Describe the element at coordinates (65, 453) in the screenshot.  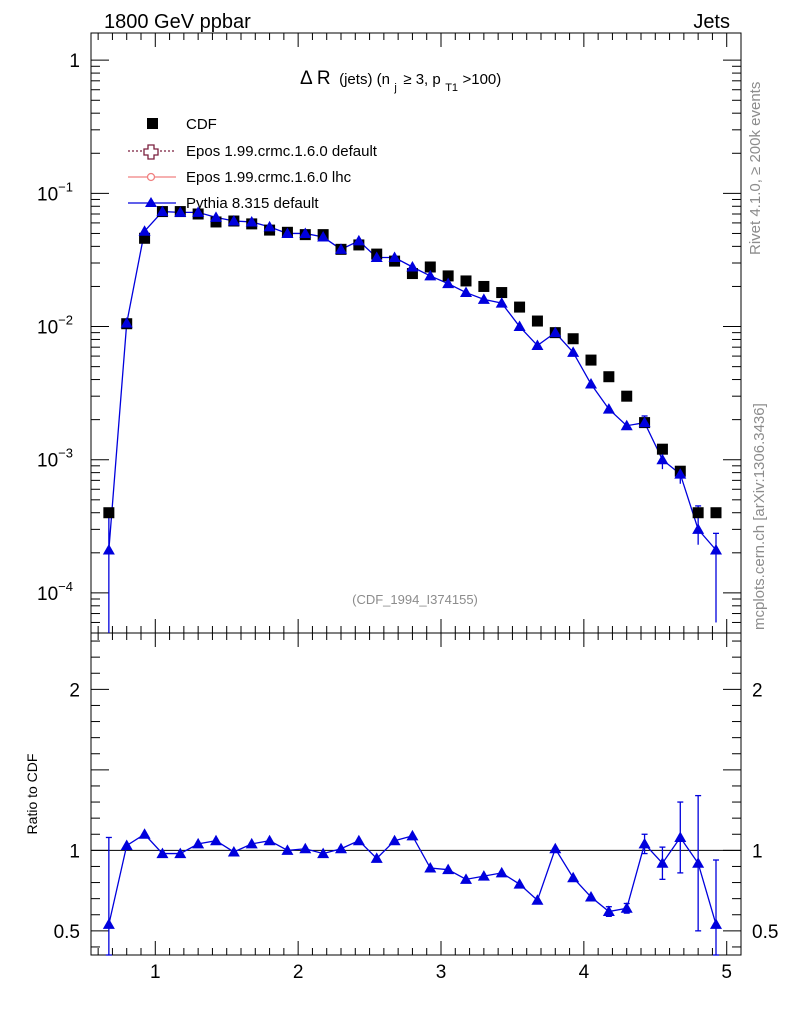
I see `y-tick-exponent: −3` at that location.